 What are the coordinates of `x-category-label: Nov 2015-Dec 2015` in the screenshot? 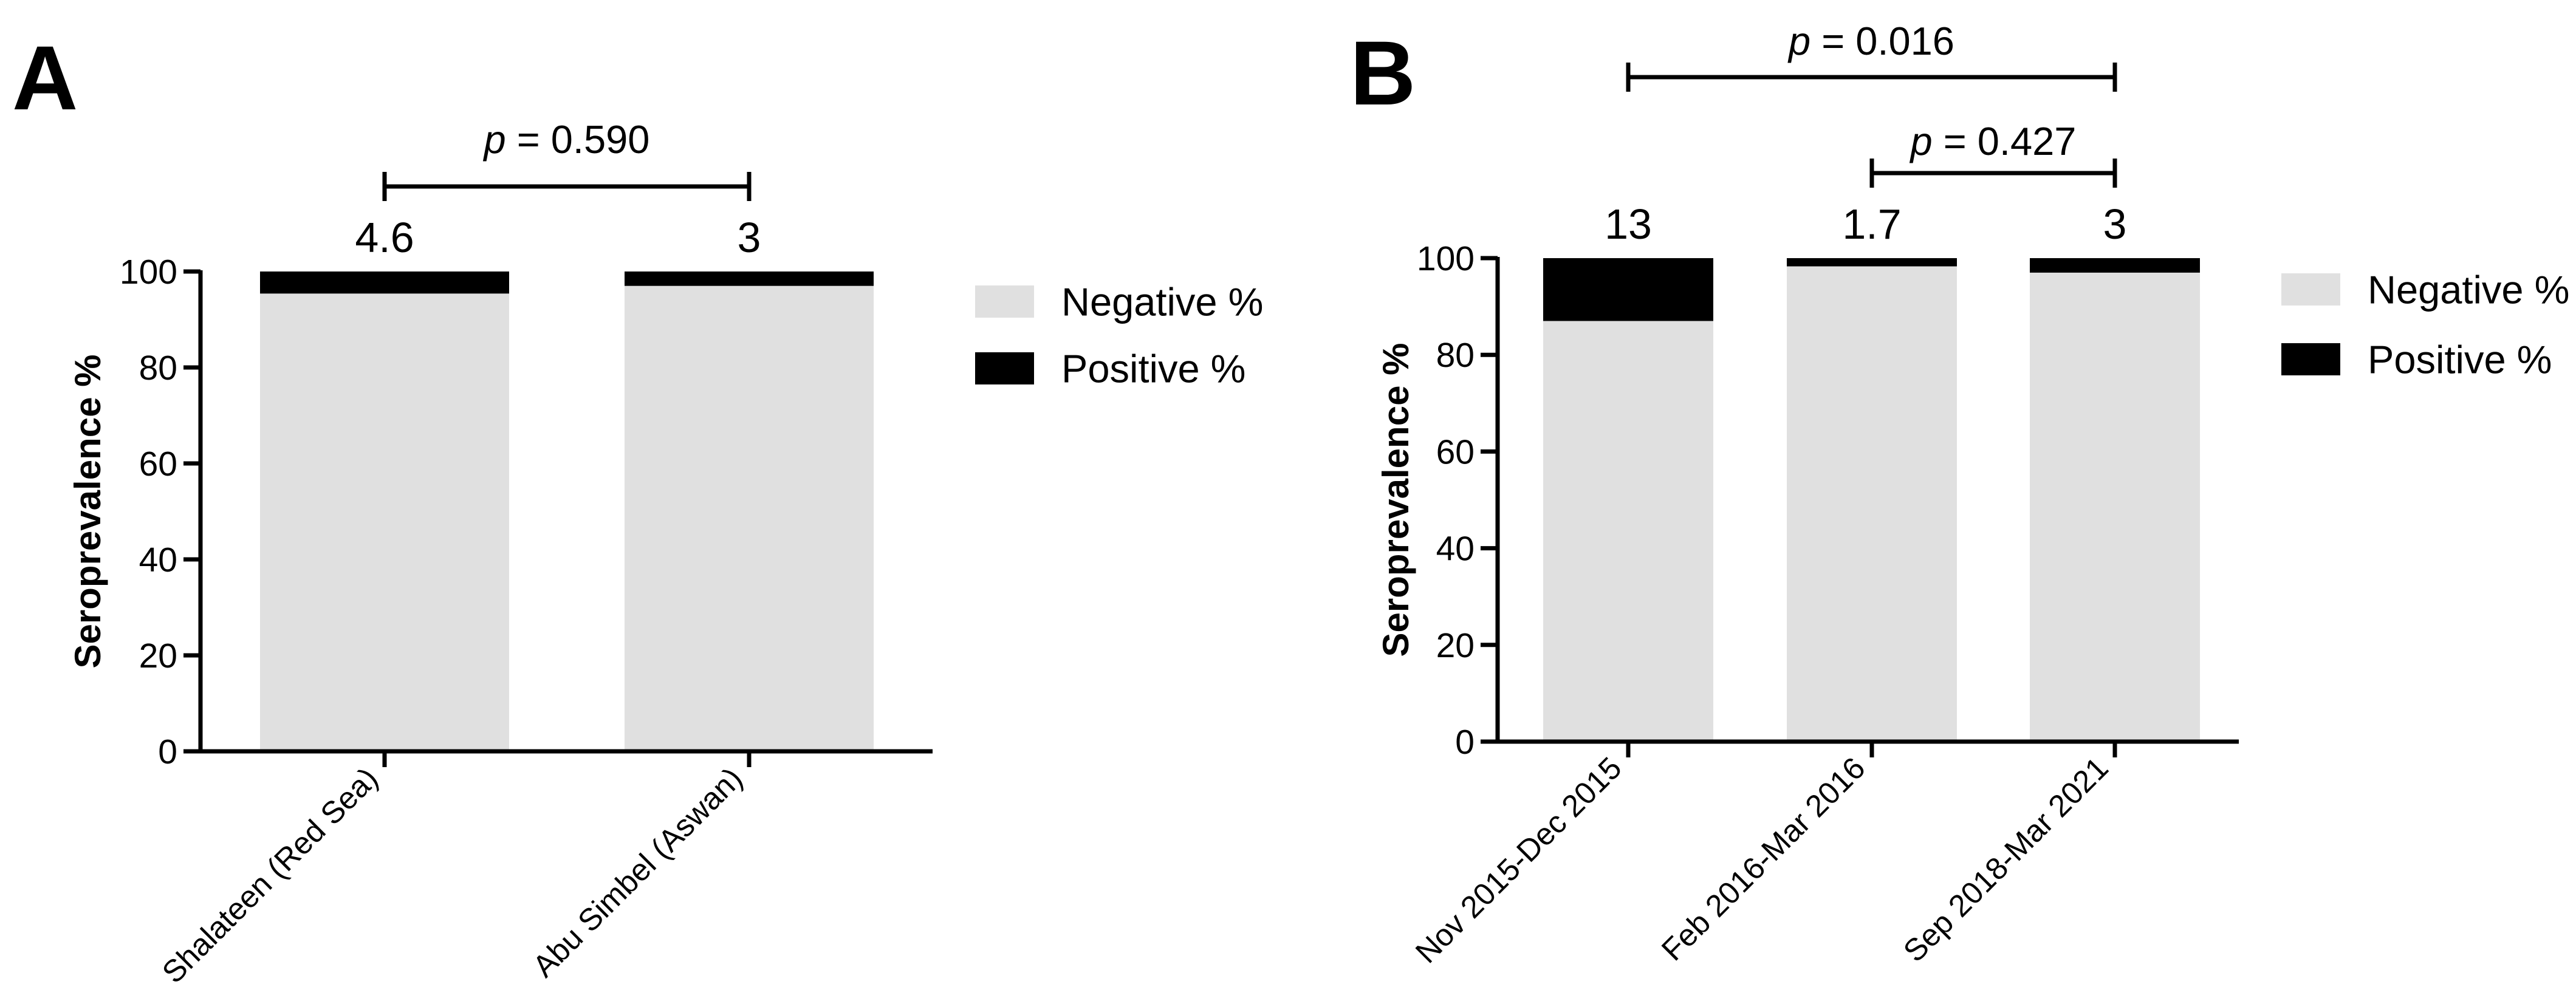 It's located at (1518, 860).